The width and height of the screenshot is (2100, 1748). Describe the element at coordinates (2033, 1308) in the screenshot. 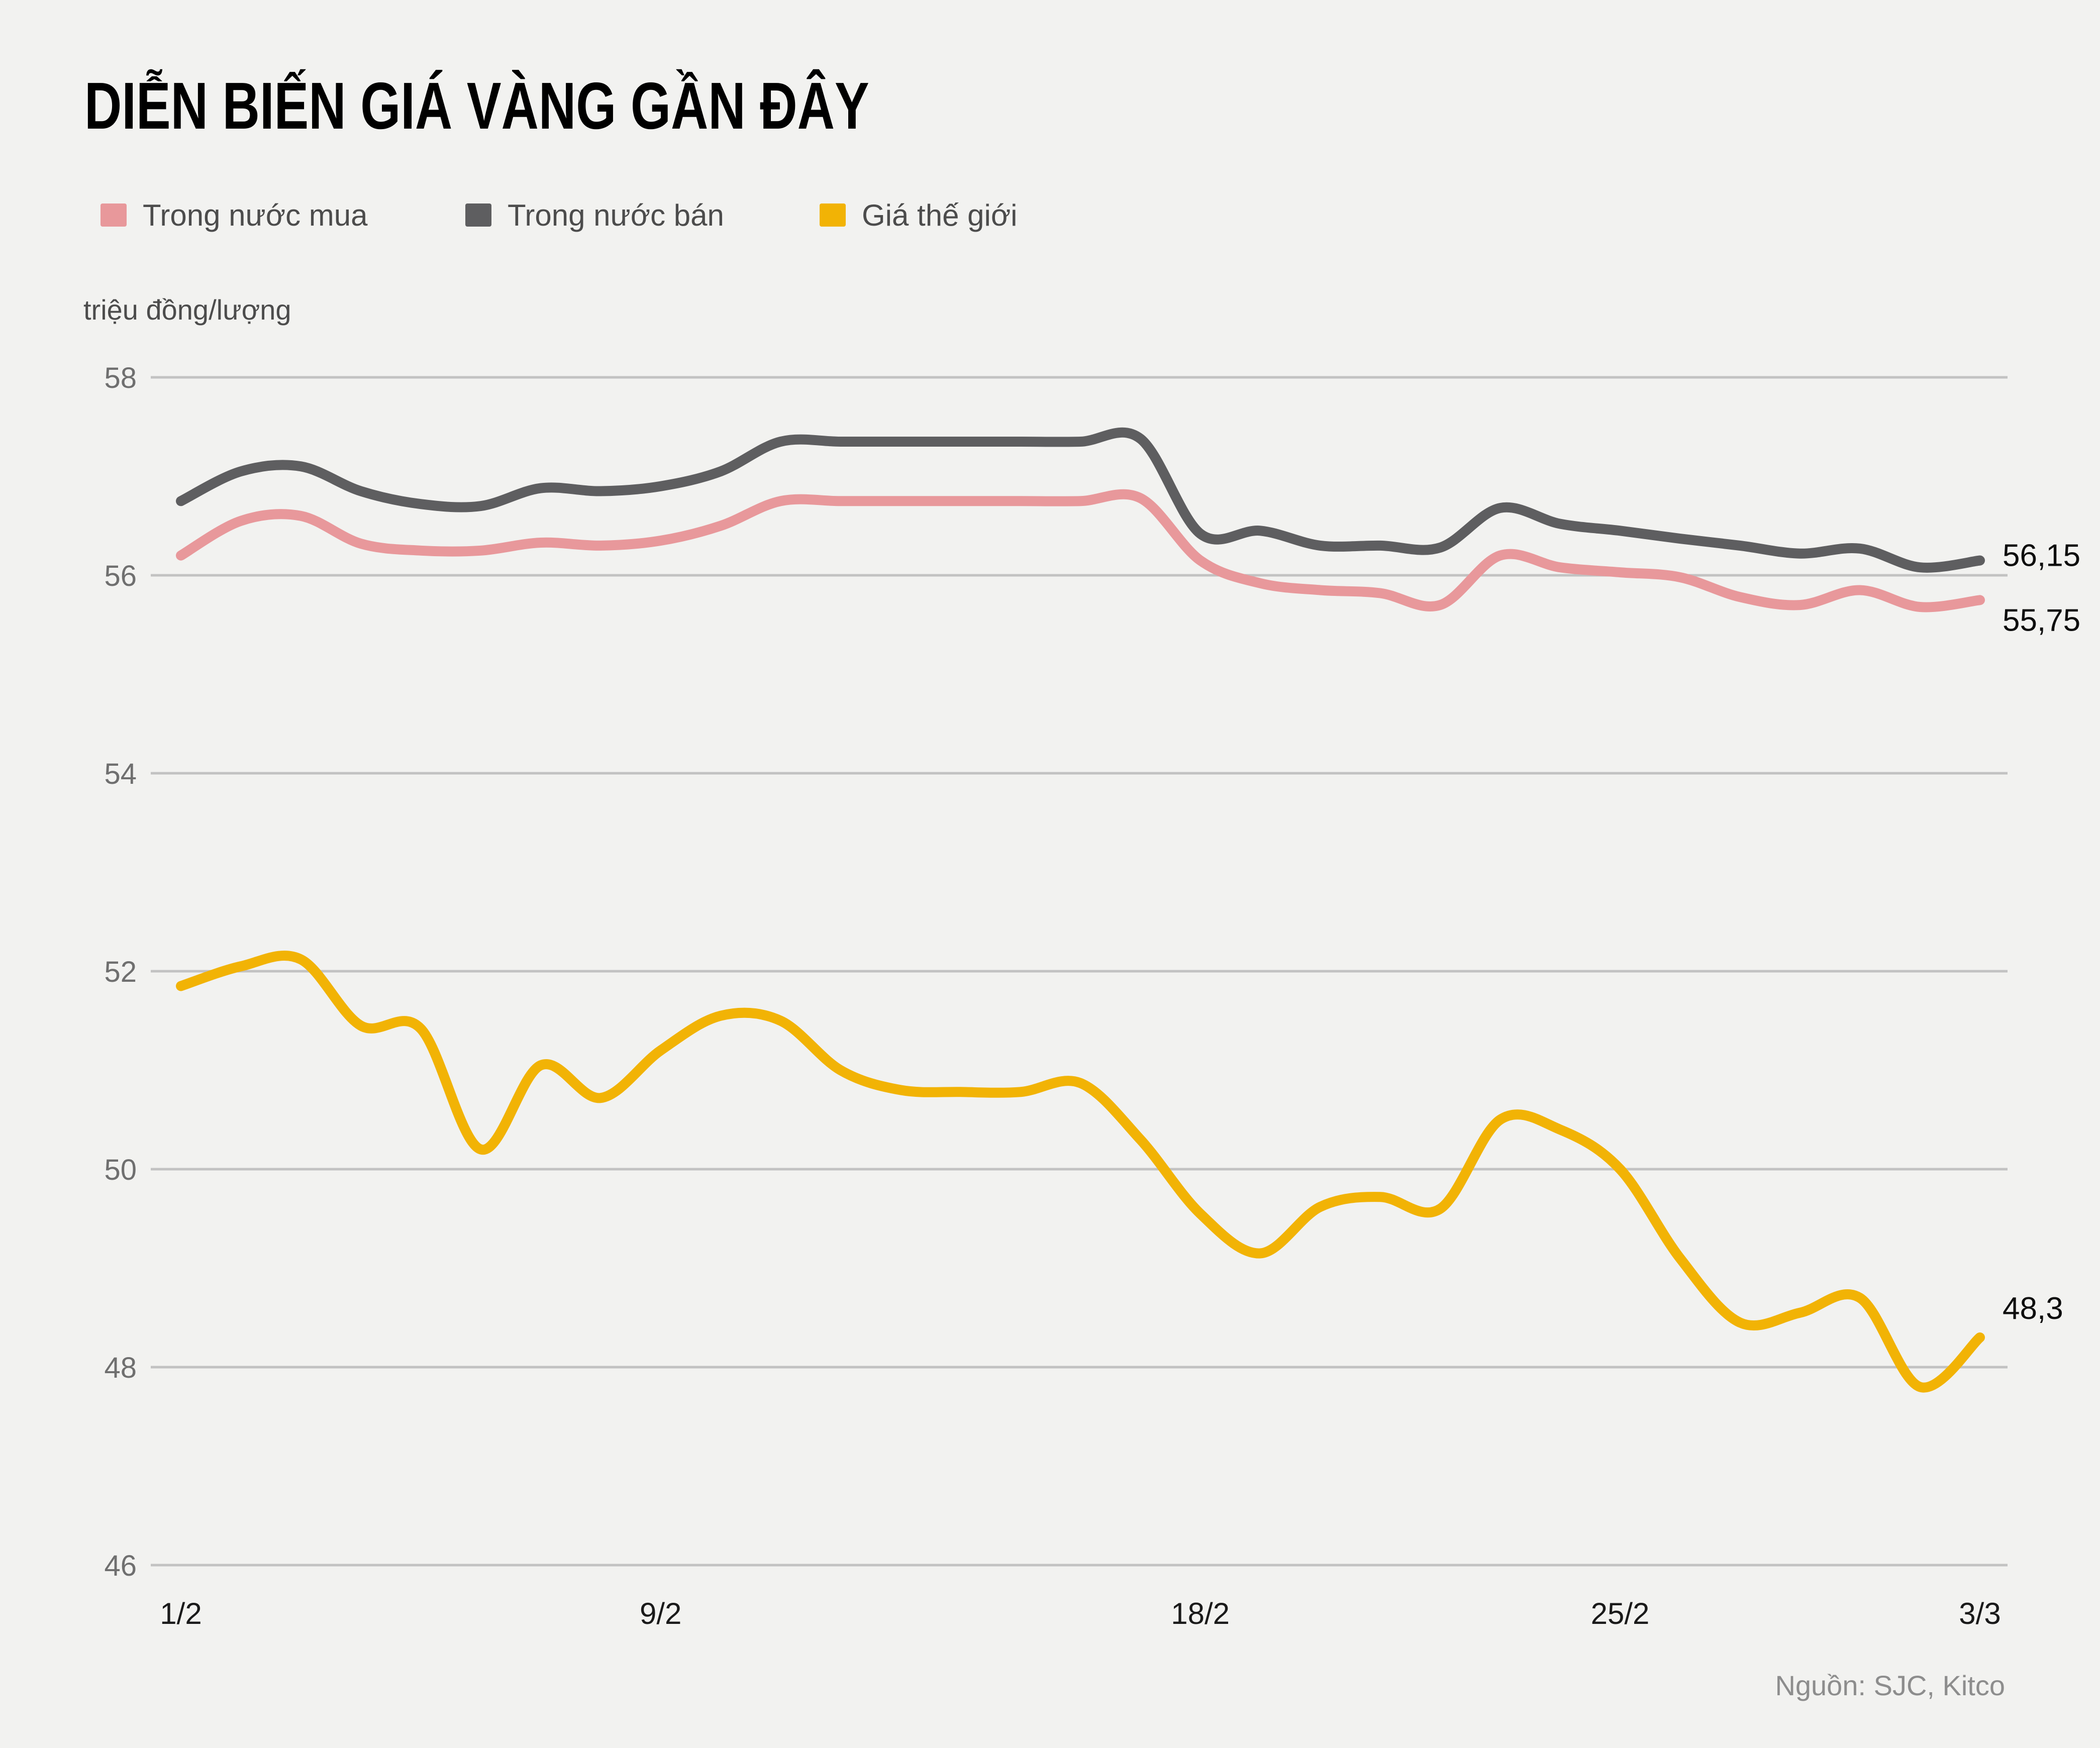

I see `end-label-gia-the-gioi: 48,3` at that location.